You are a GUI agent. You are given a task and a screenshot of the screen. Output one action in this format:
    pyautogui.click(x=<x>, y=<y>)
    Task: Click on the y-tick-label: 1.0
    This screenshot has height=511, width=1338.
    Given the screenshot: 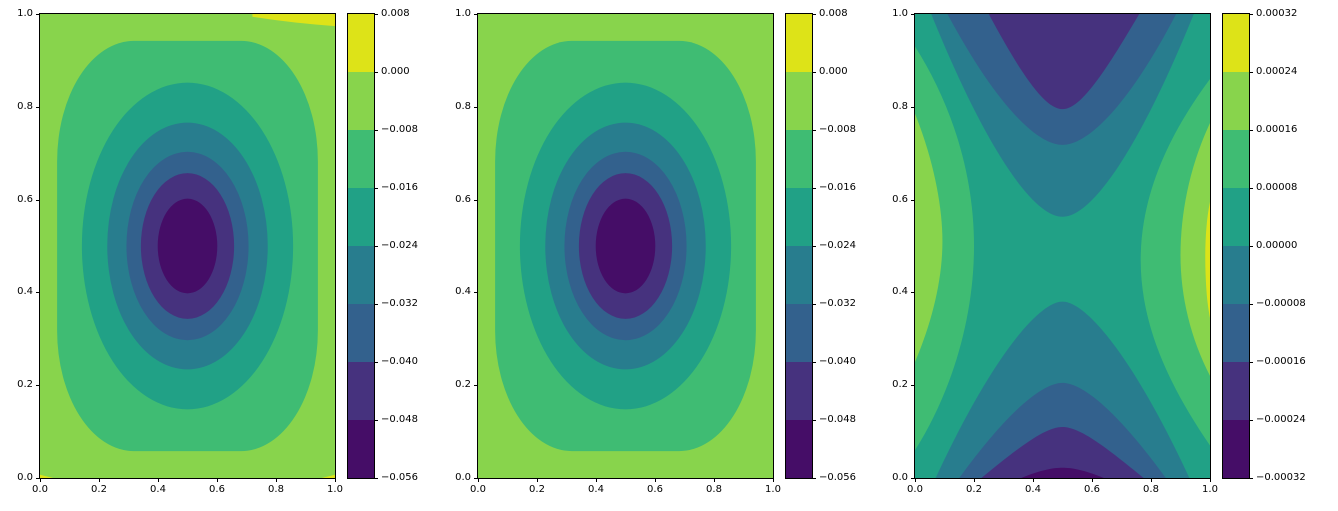 What is the action you would take?
    pyautogui.click(x=900, y=13)
    